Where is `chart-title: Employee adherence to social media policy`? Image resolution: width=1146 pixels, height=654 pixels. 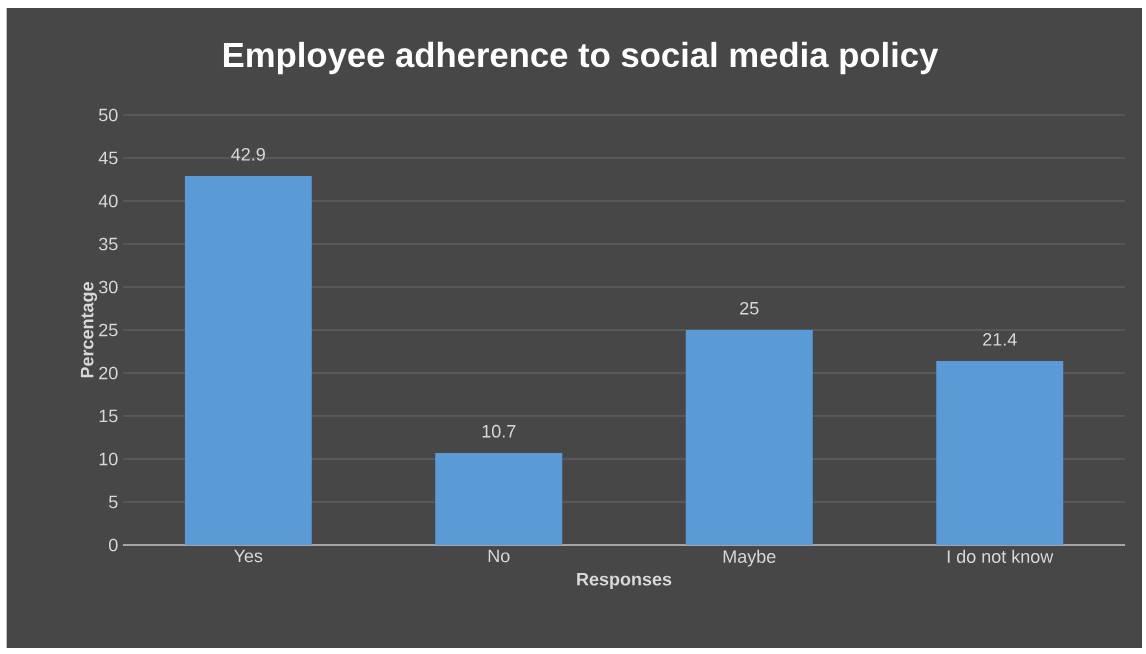 chart-title: Employee adherence to social media policy is located at coordinates (581, 58).